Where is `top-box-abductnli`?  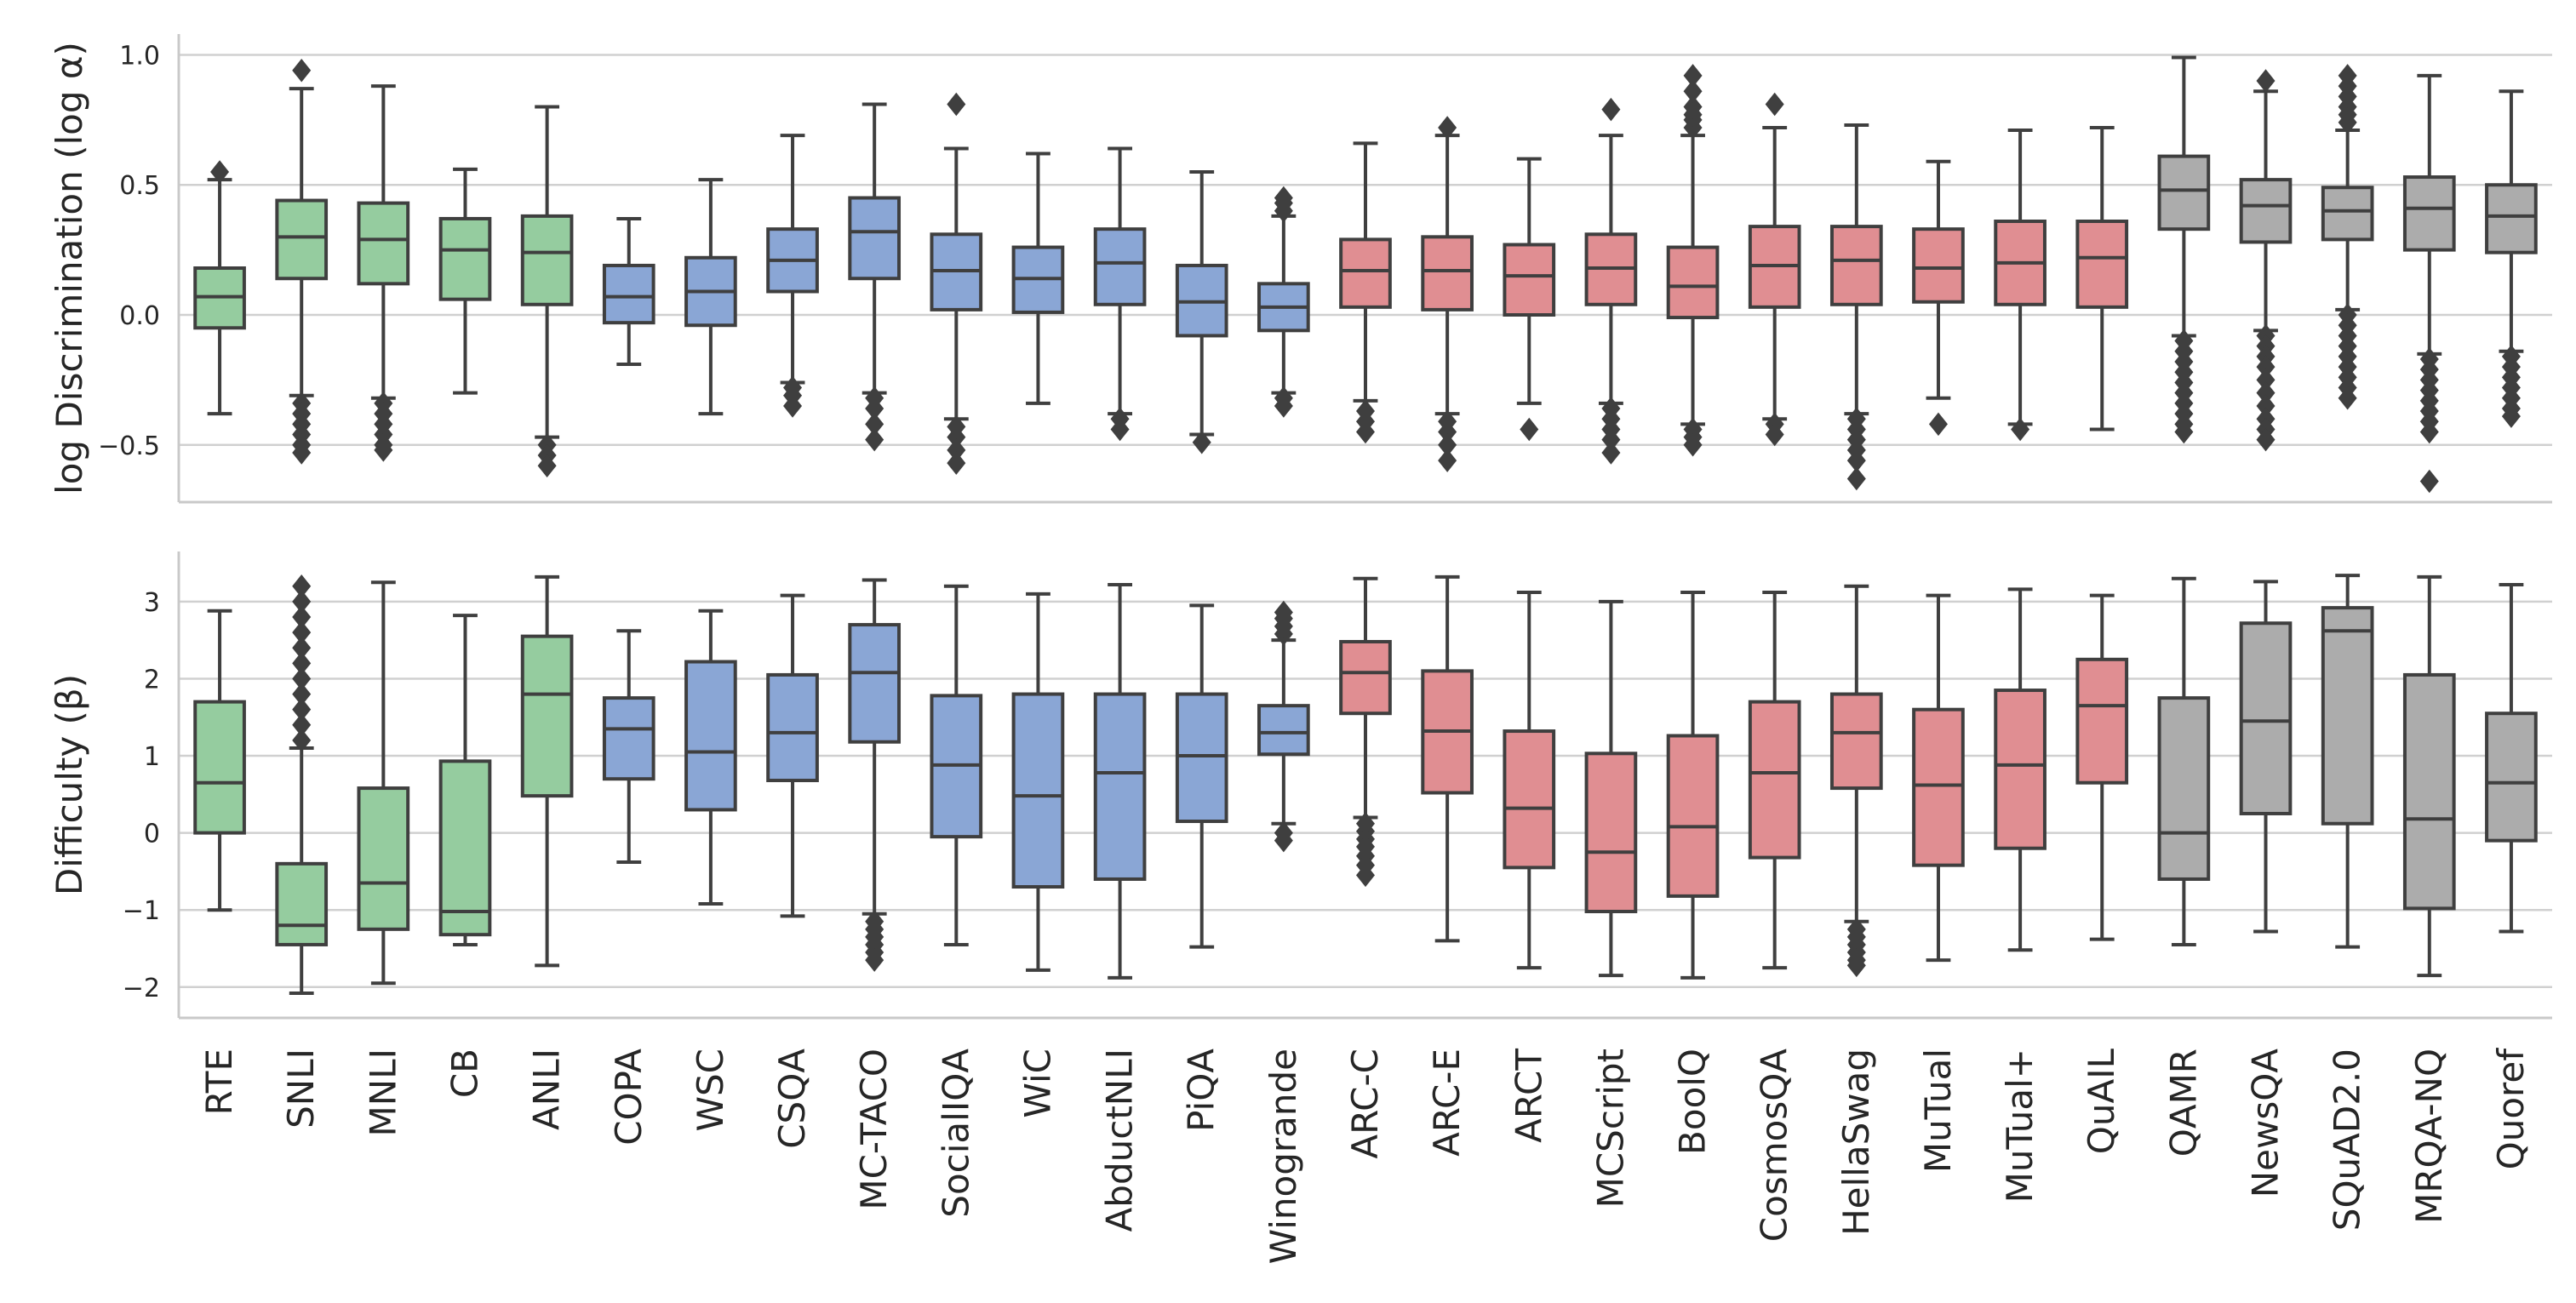
top-box-abductnli is located at coordinates (1120, 294).